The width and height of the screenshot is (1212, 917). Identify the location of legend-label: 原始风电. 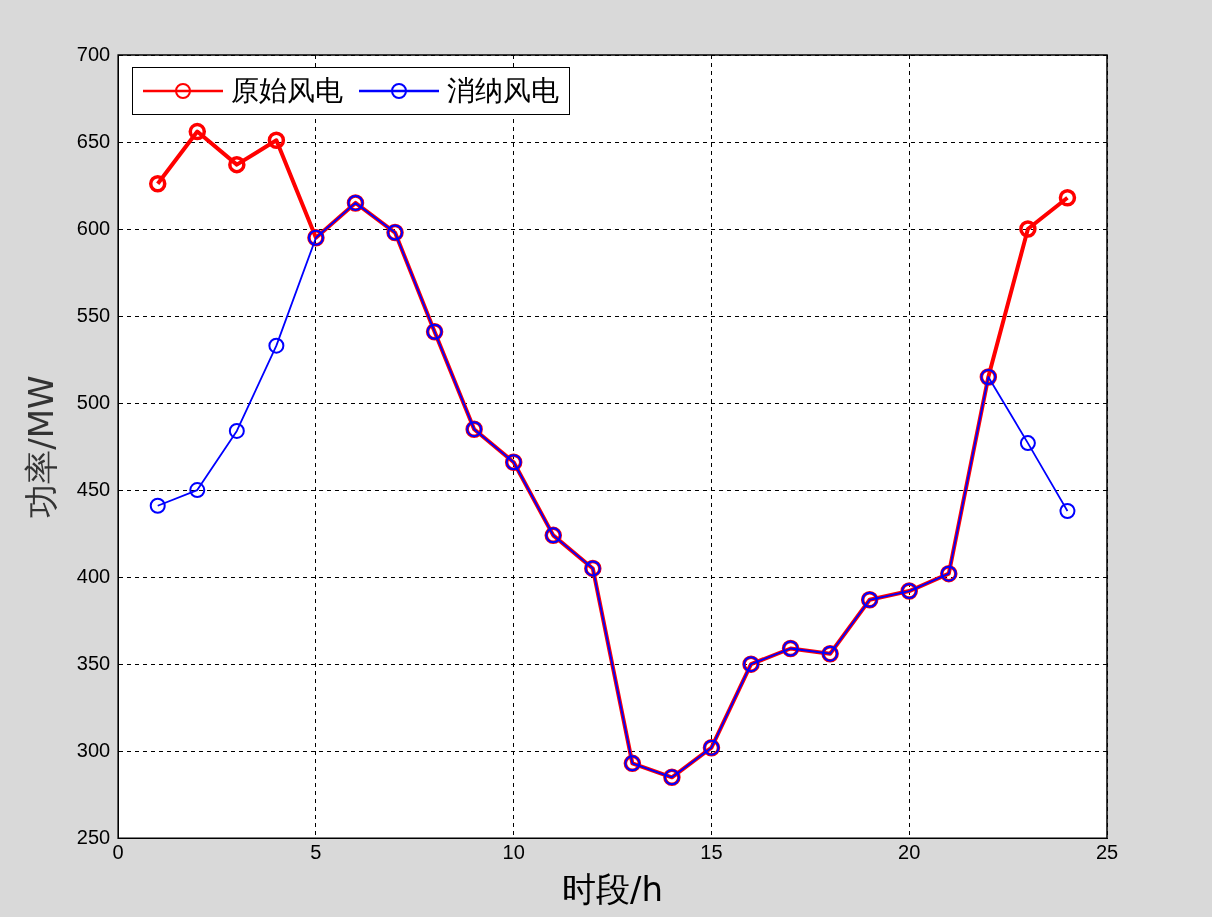
(287, 91).